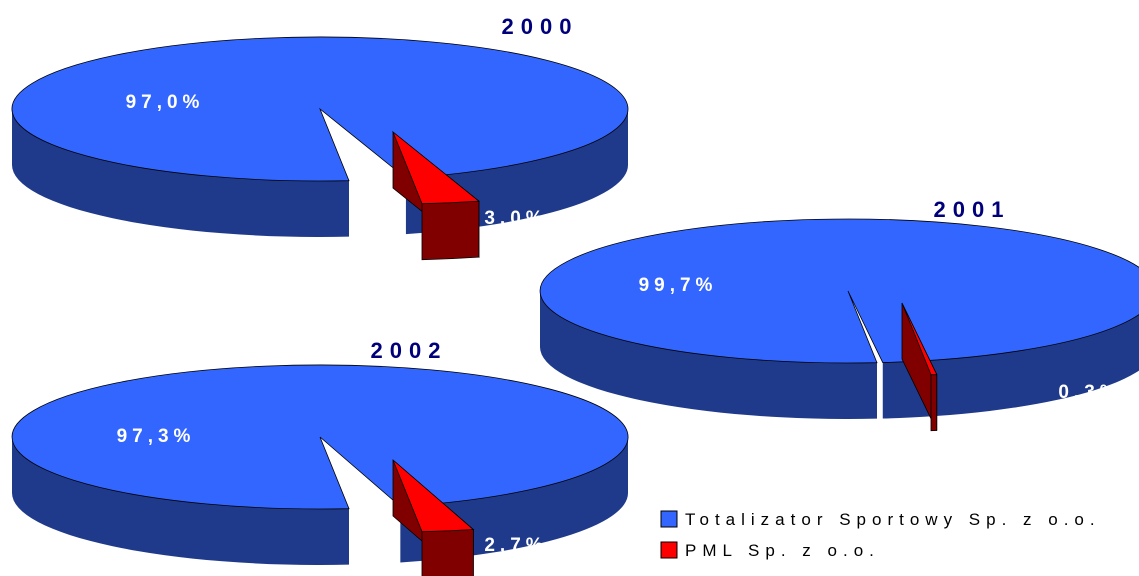  What do you see at coordinates (320, 501) in the screenshot?
I see `slice-side-totalizator-2002` at bounding box center [320, 501].